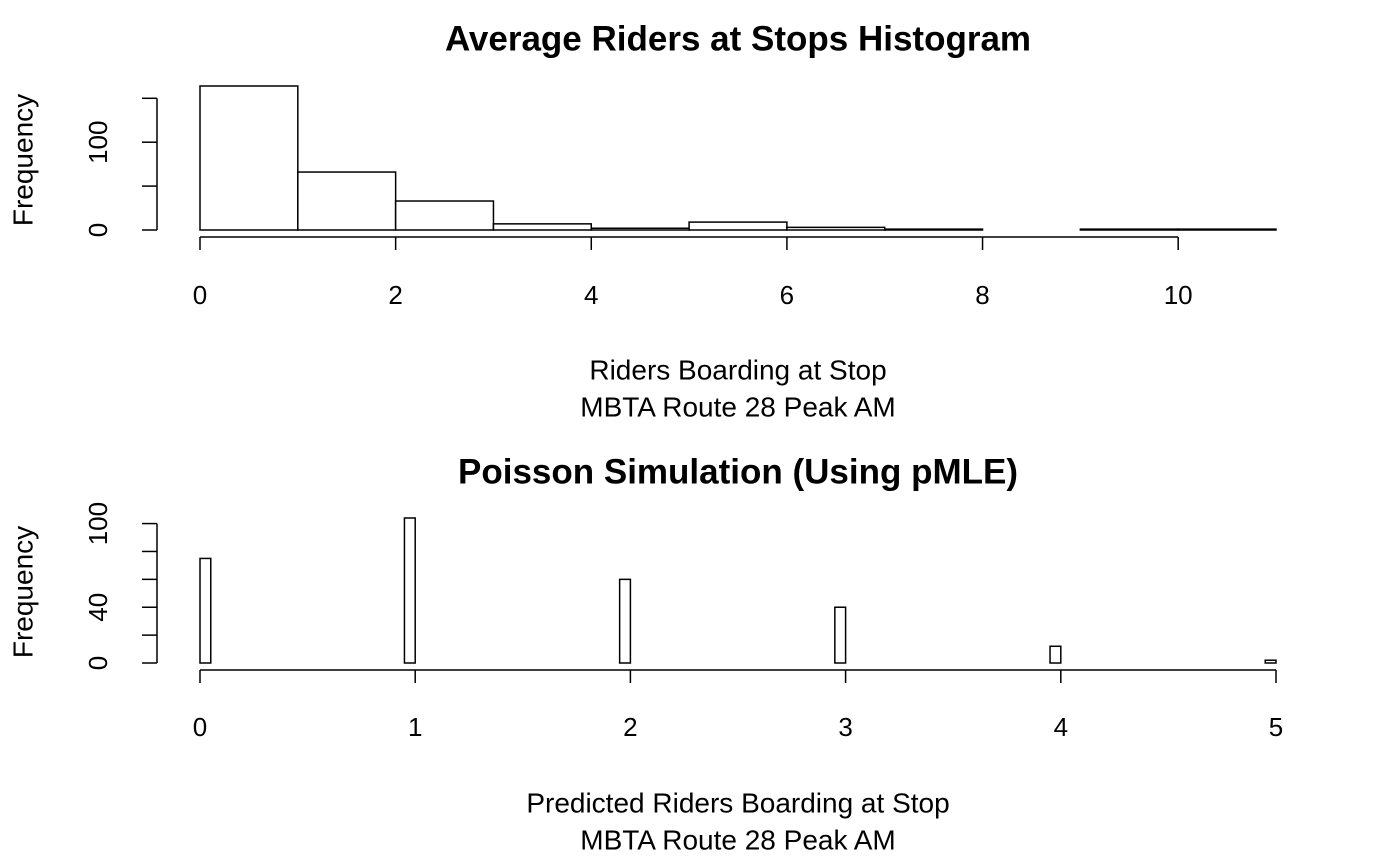  Describe the element at coordinates (982, 295) in the screenshot. I see `x-tick-label: 8` at that location.